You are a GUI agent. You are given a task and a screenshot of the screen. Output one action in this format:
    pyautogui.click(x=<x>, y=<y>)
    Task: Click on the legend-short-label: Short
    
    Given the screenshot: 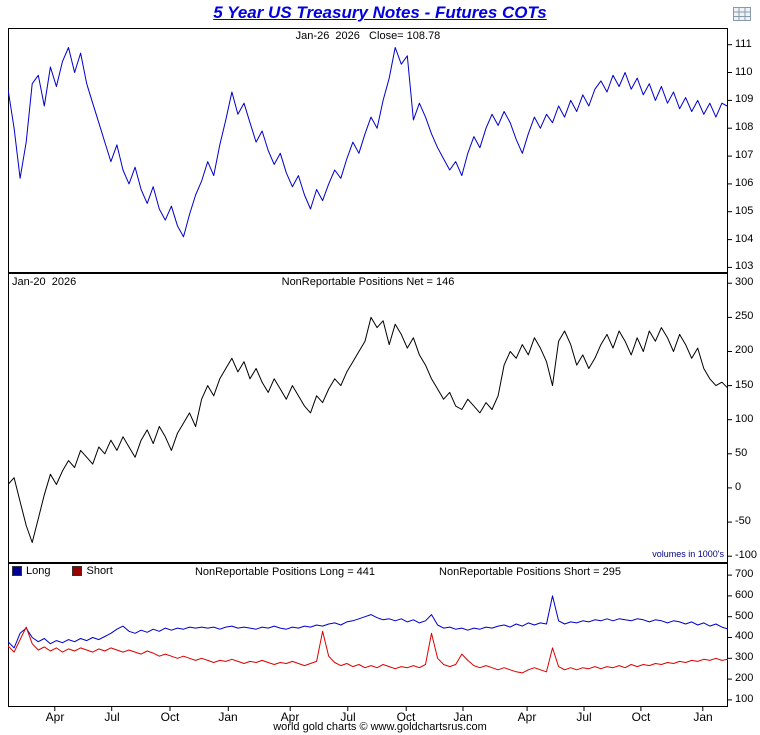 What is the action you would take?
    pyautogui.click(x=99, y=571)
    